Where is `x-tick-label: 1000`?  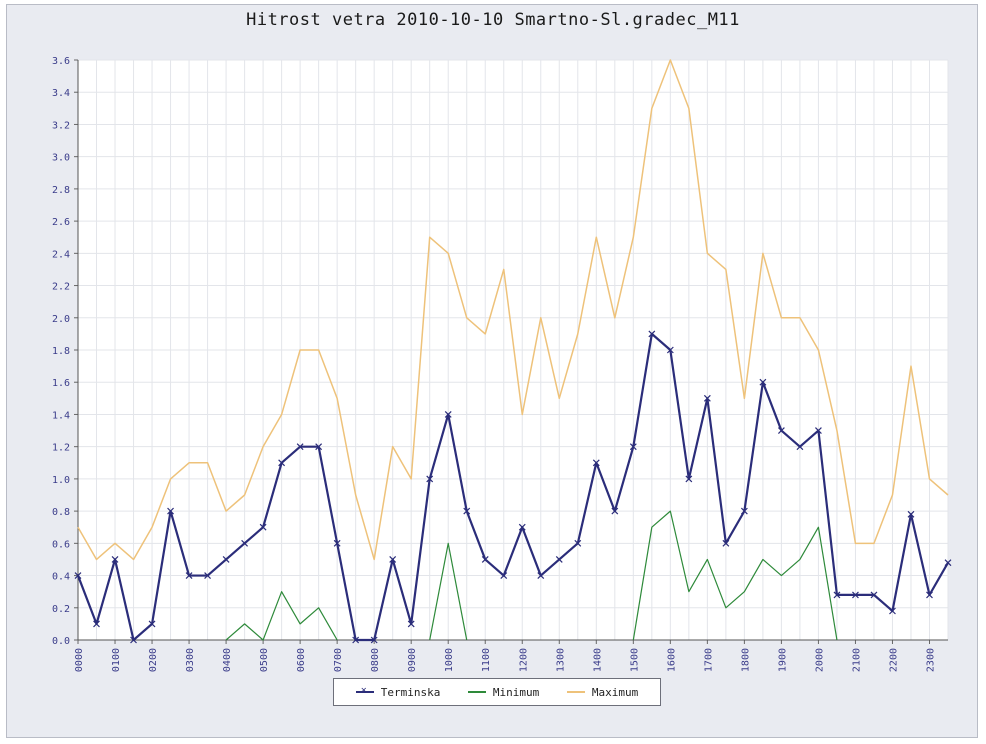
x-tick-label: 1000 is located at coordinates (449, 660).